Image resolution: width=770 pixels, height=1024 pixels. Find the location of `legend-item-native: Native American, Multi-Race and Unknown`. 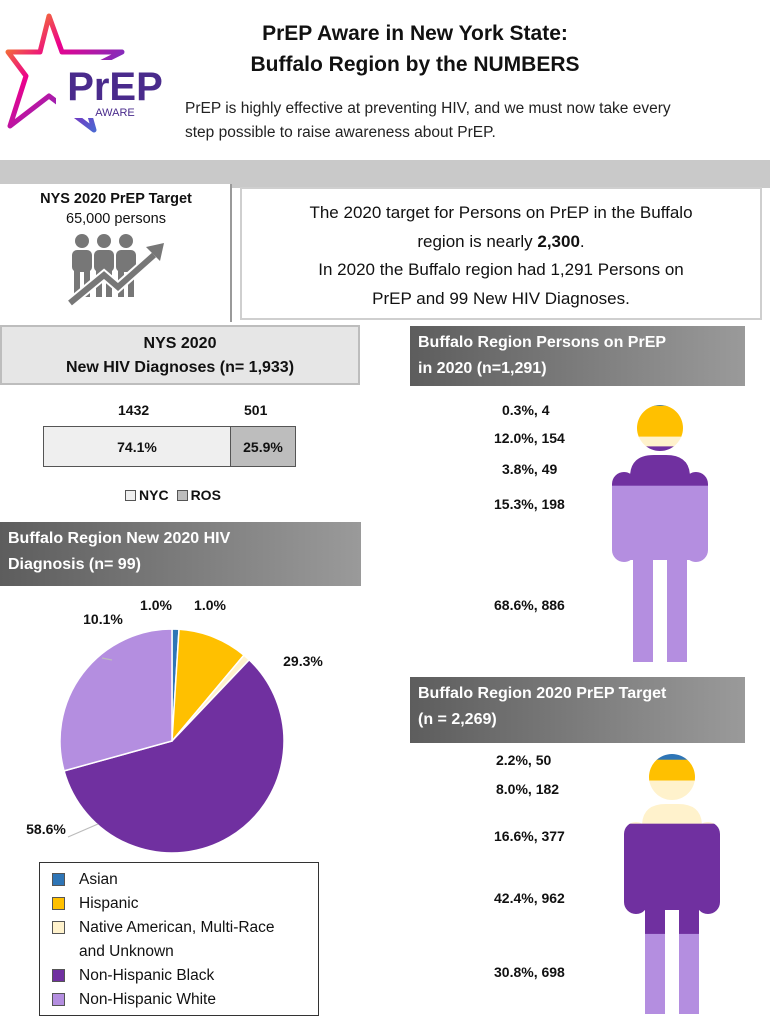

legend-item-native: Native American, Multi-Race and Unknown is located at coordinates (179, 940).